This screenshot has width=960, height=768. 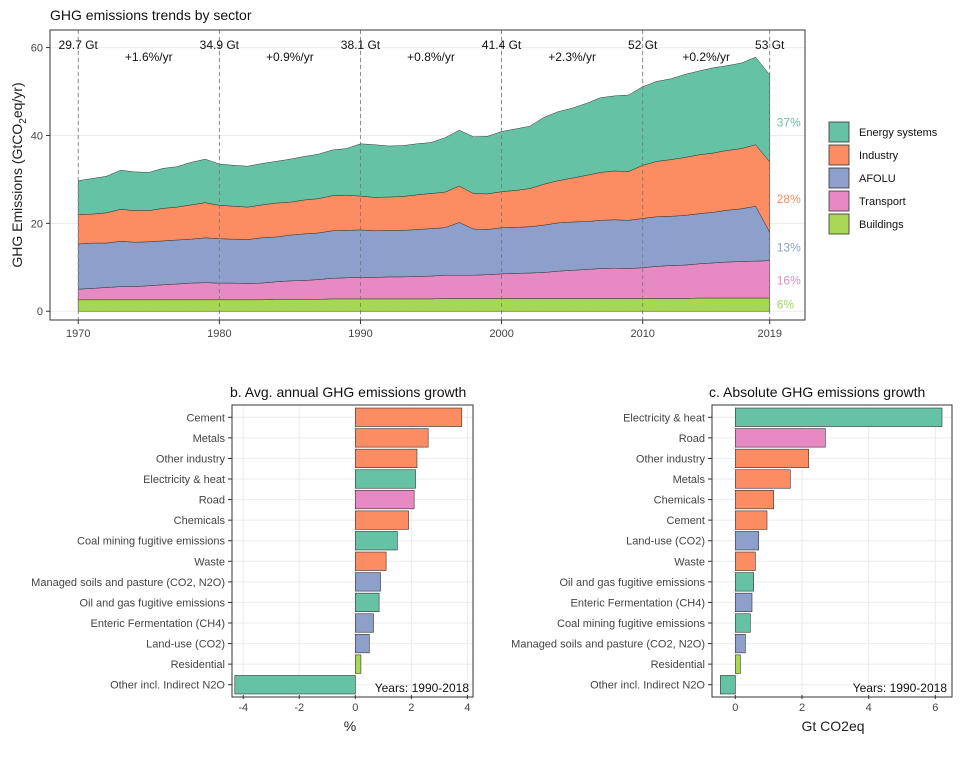 I want to click on period-total-label: 41.4 Gt, so click(x=502, y=45).